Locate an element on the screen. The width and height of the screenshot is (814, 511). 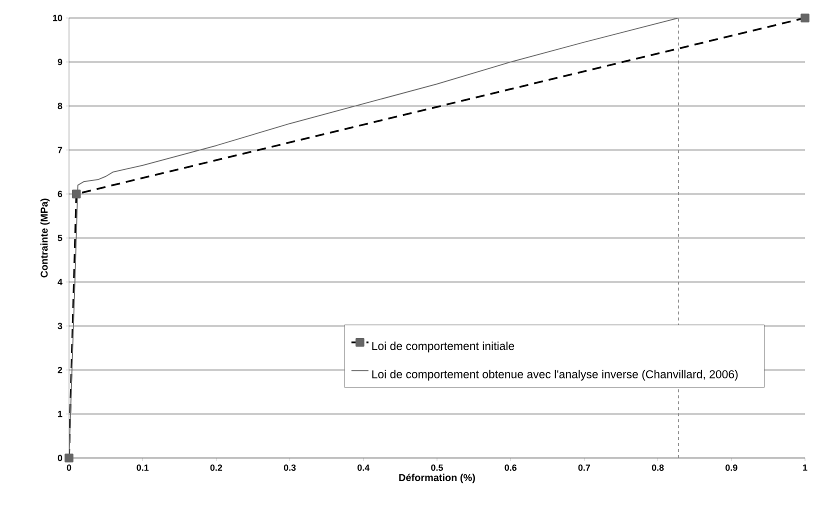
y-tick-label: 2 is located at coordinates (60, 370).